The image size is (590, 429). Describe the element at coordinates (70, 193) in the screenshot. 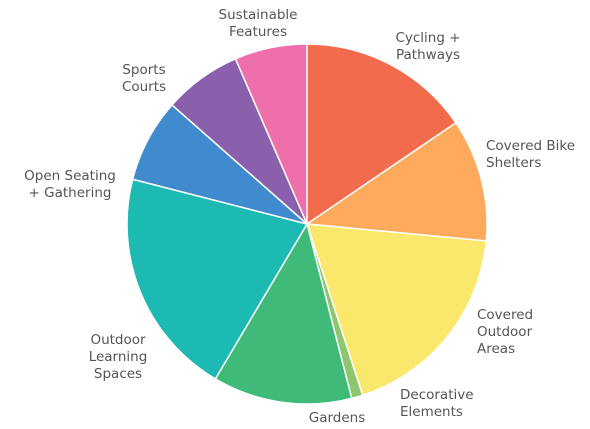

I see `label-line: + Gathering` at that location.